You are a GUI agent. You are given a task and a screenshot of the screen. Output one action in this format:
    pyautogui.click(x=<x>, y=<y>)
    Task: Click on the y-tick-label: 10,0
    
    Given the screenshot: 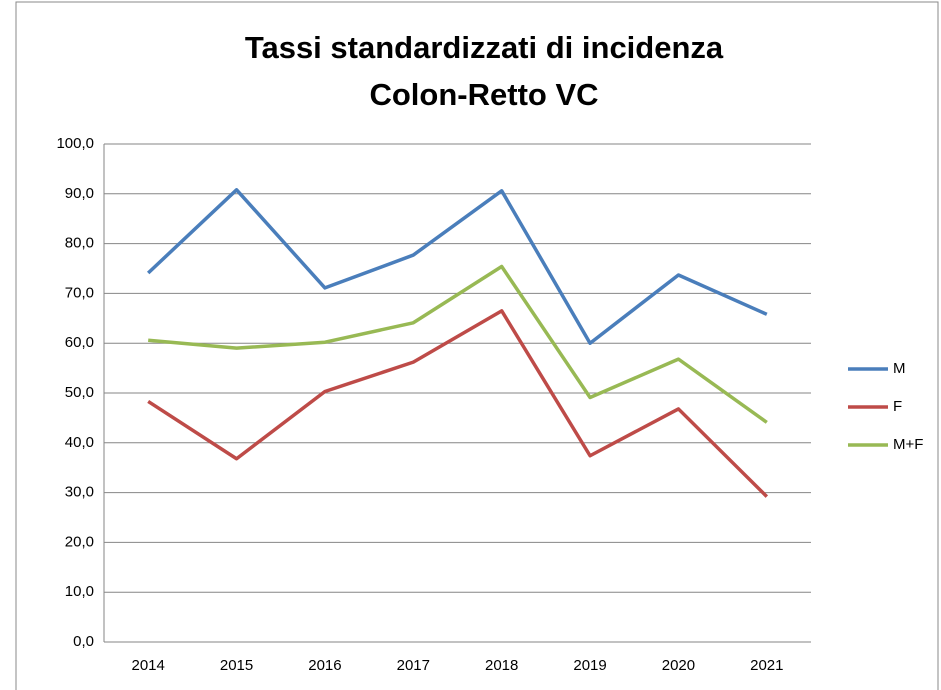 What is the action you would take?
    pyautogui.click(x=79, y=591)
    